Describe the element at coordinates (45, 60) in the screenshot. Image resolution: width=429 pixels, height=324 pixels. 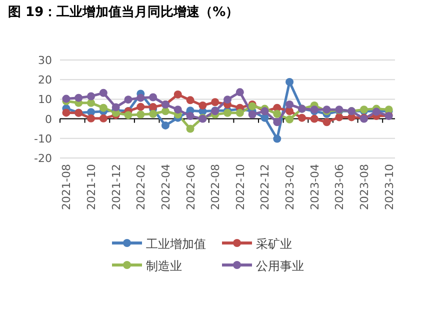
I see `y-tick-label: 30` at that location.